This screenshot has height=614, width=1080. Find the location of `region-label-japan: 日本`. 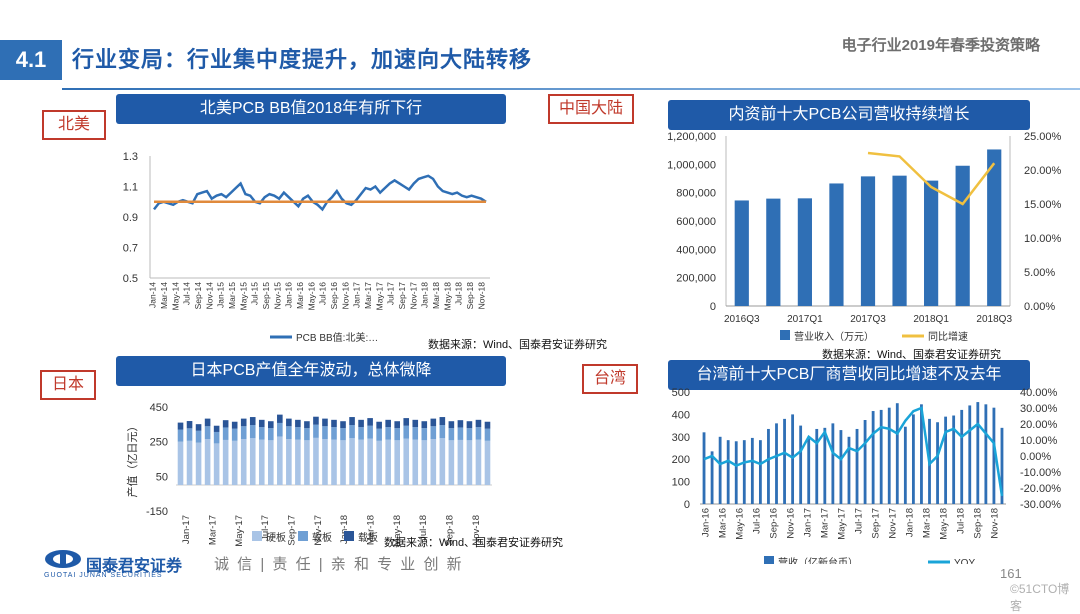

region-label-japan: 日本 is located at coordinates (68, 385).